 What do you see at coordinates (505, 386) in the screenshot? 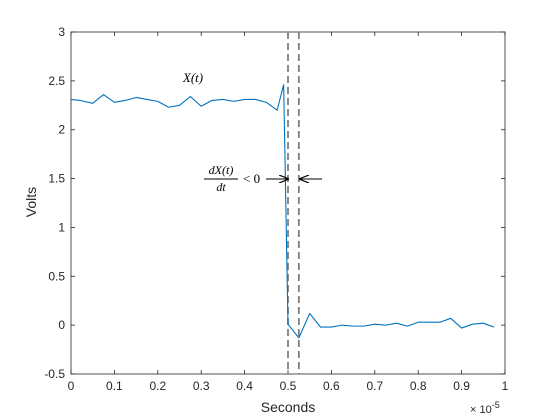
I see `x-tick-label: 1` at bounding box center [505, 386].